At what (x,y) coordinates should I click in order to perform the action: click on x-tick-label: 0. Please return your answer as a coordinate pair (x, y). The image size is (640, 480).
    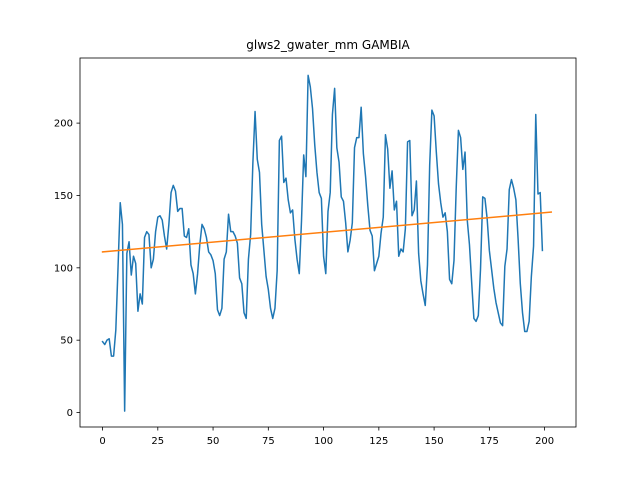
    Looking at the image, I should click on (102, 441).